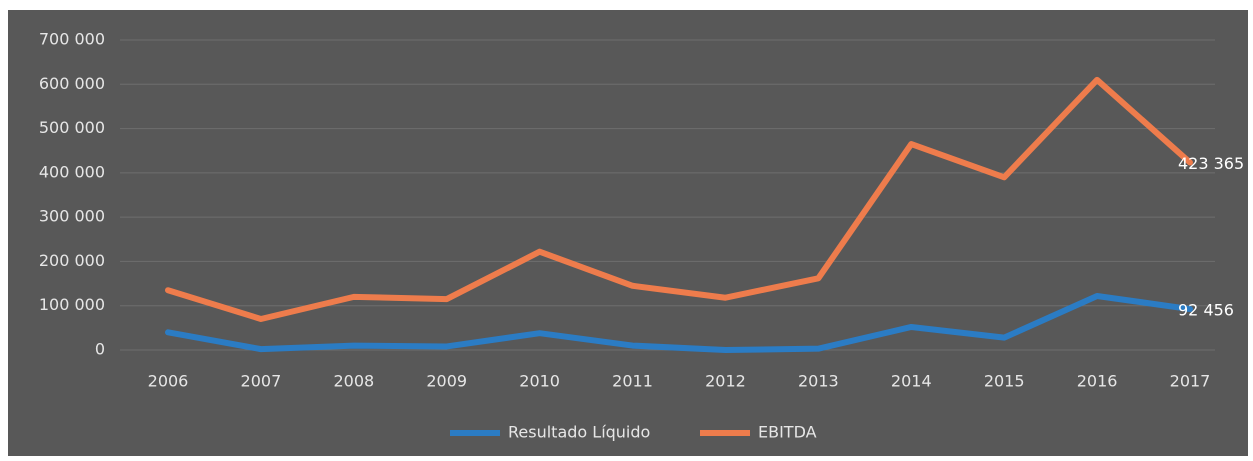  What do you see at coordinates (168, 381) in the screenshot?
I see `x-tick-label: 2006` at bounding box center [168, 381].